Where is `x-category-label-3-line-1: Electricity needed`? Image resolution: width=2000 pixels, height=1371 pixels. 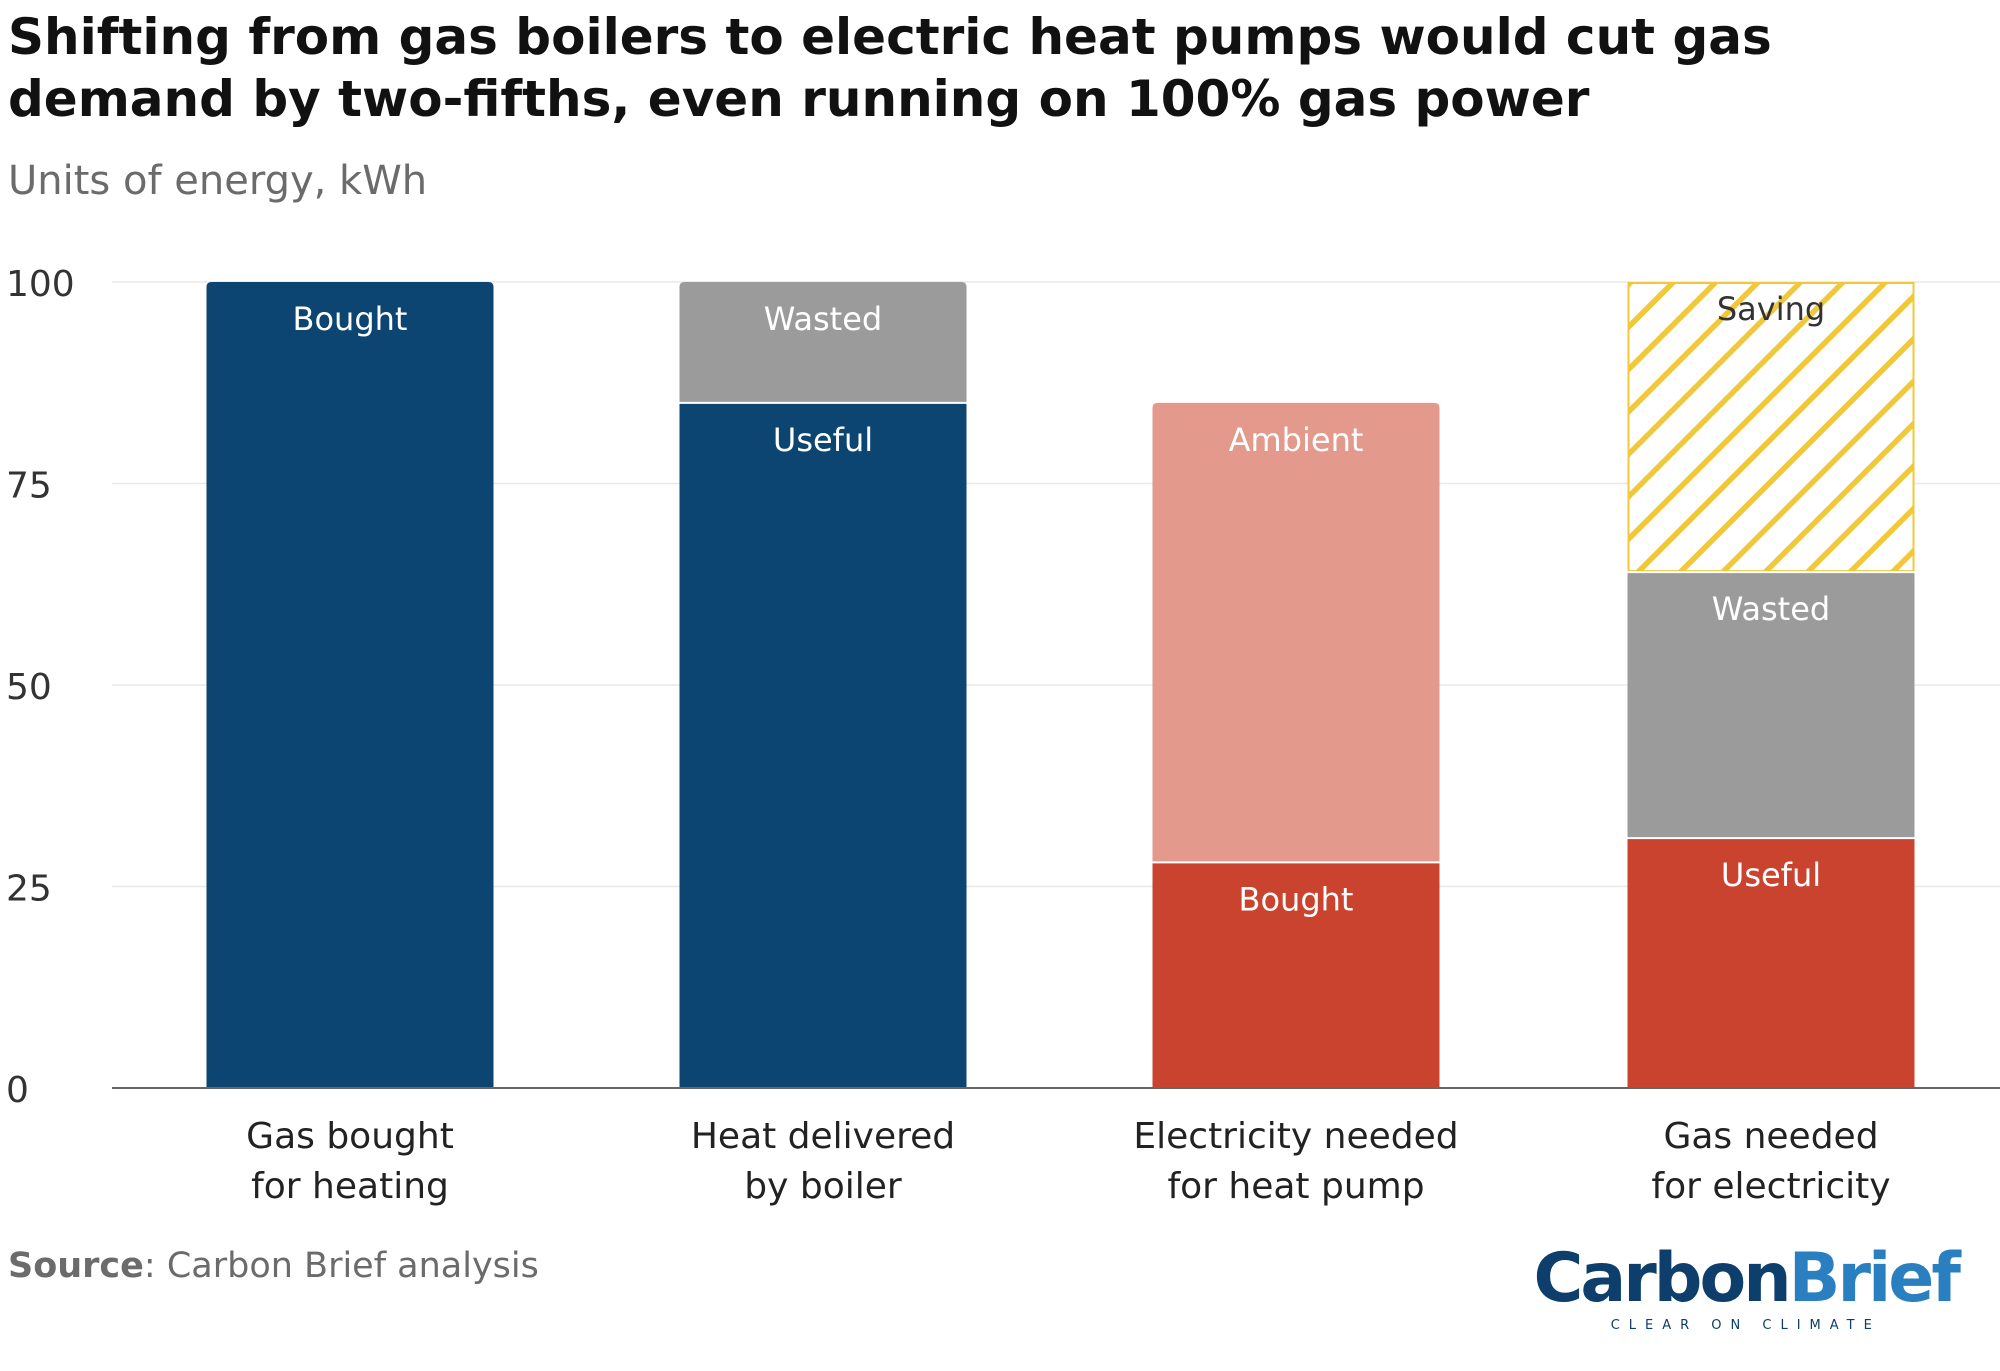
x-category-label-3-line-1: Electricity needed is located at coordinates (1295, 1136).